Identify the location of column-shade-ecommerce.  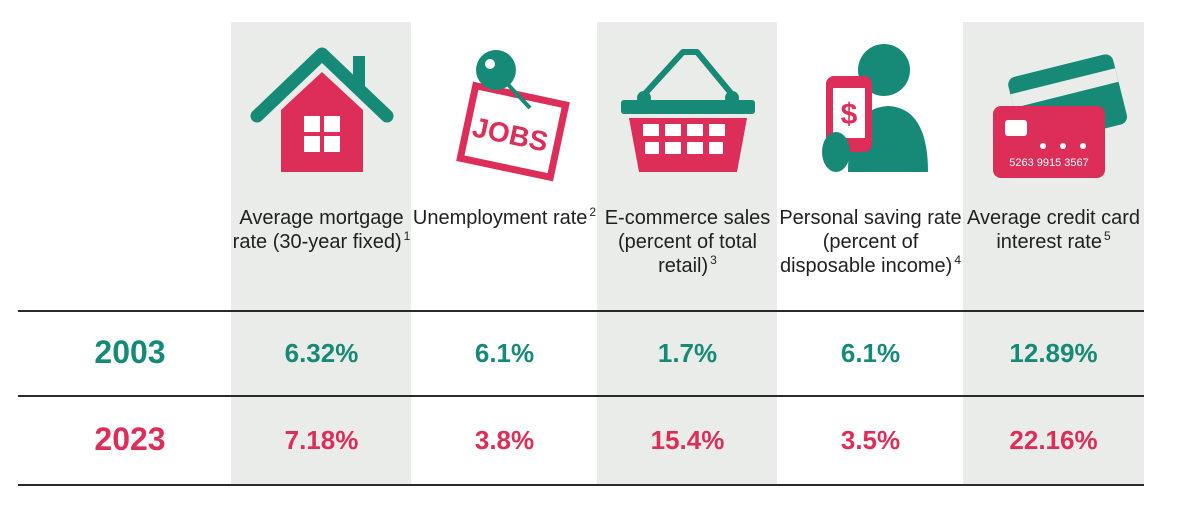
(687, 254).